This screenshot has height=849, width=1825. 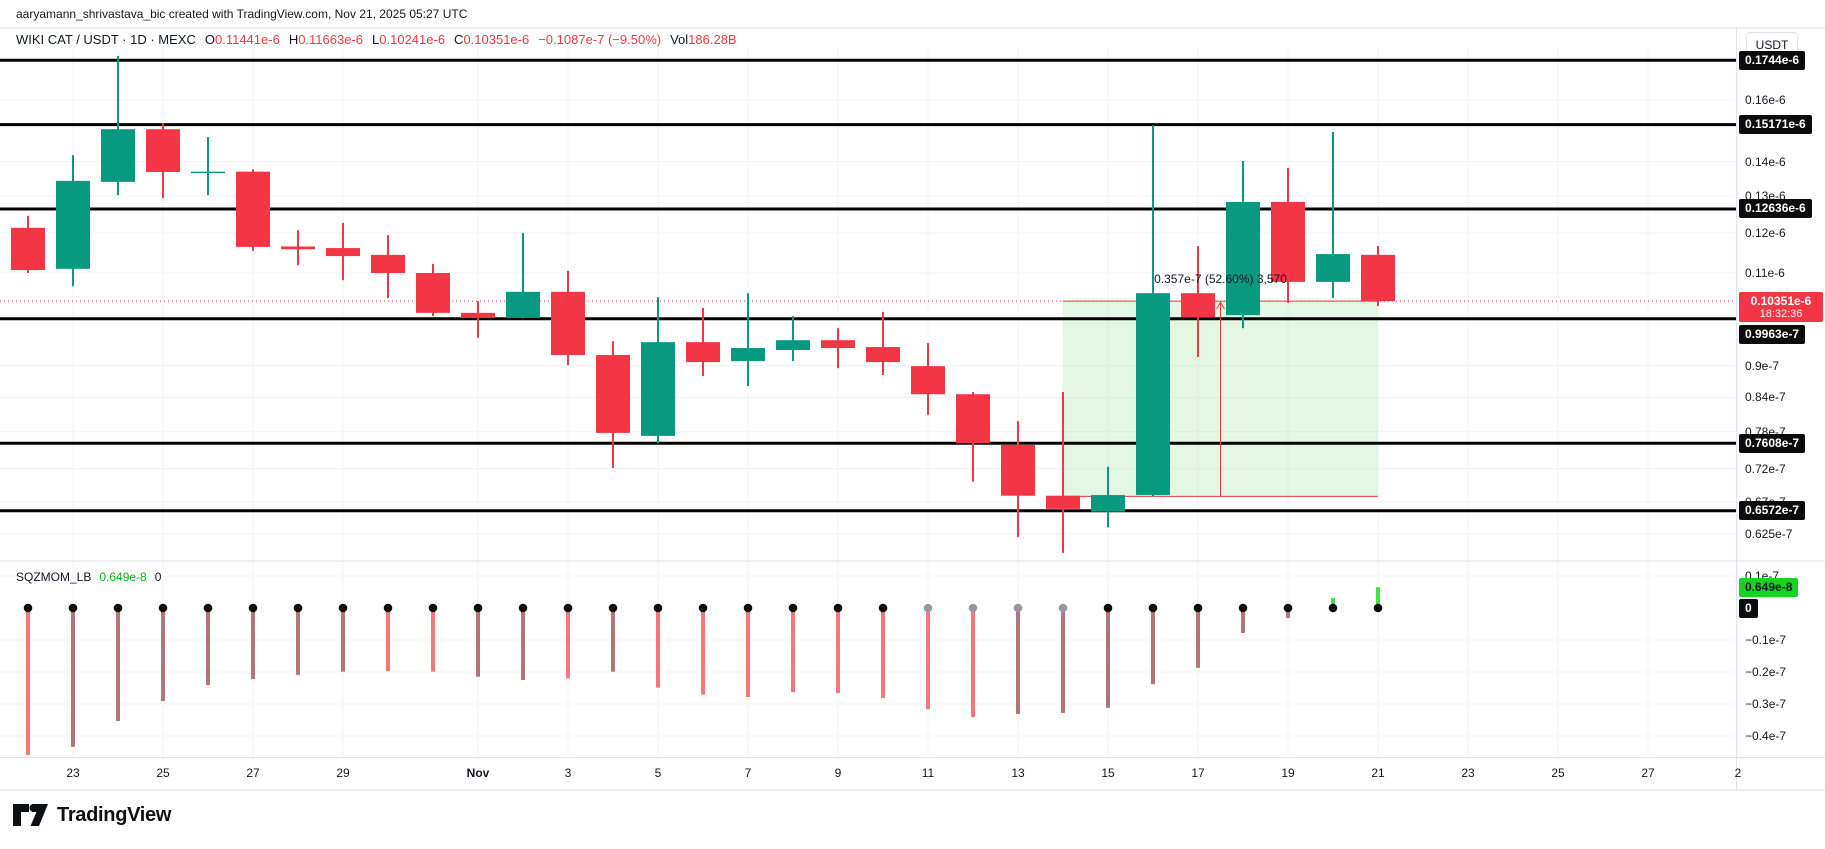 What do you see at coordinates (1220, 305) in the screenshot?
I see `measure-arrow-head` at bounding box center [1220, 305].